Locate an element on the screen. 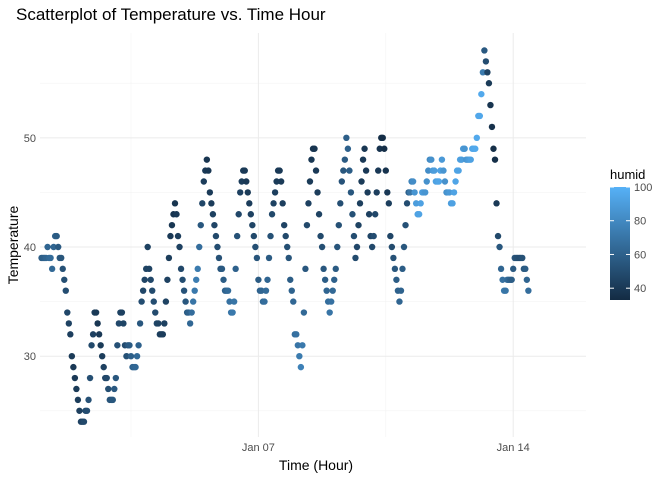  x-tick-label: Jan 07 is located at coordinates (258, 448).